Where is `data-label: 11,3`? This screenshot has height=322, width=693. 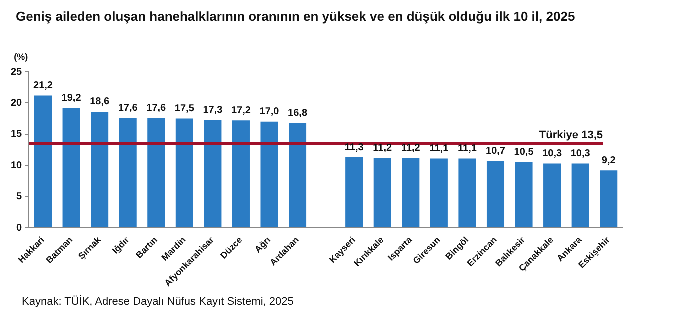
data-label: 11,3 is located at coordinates (354, 148).